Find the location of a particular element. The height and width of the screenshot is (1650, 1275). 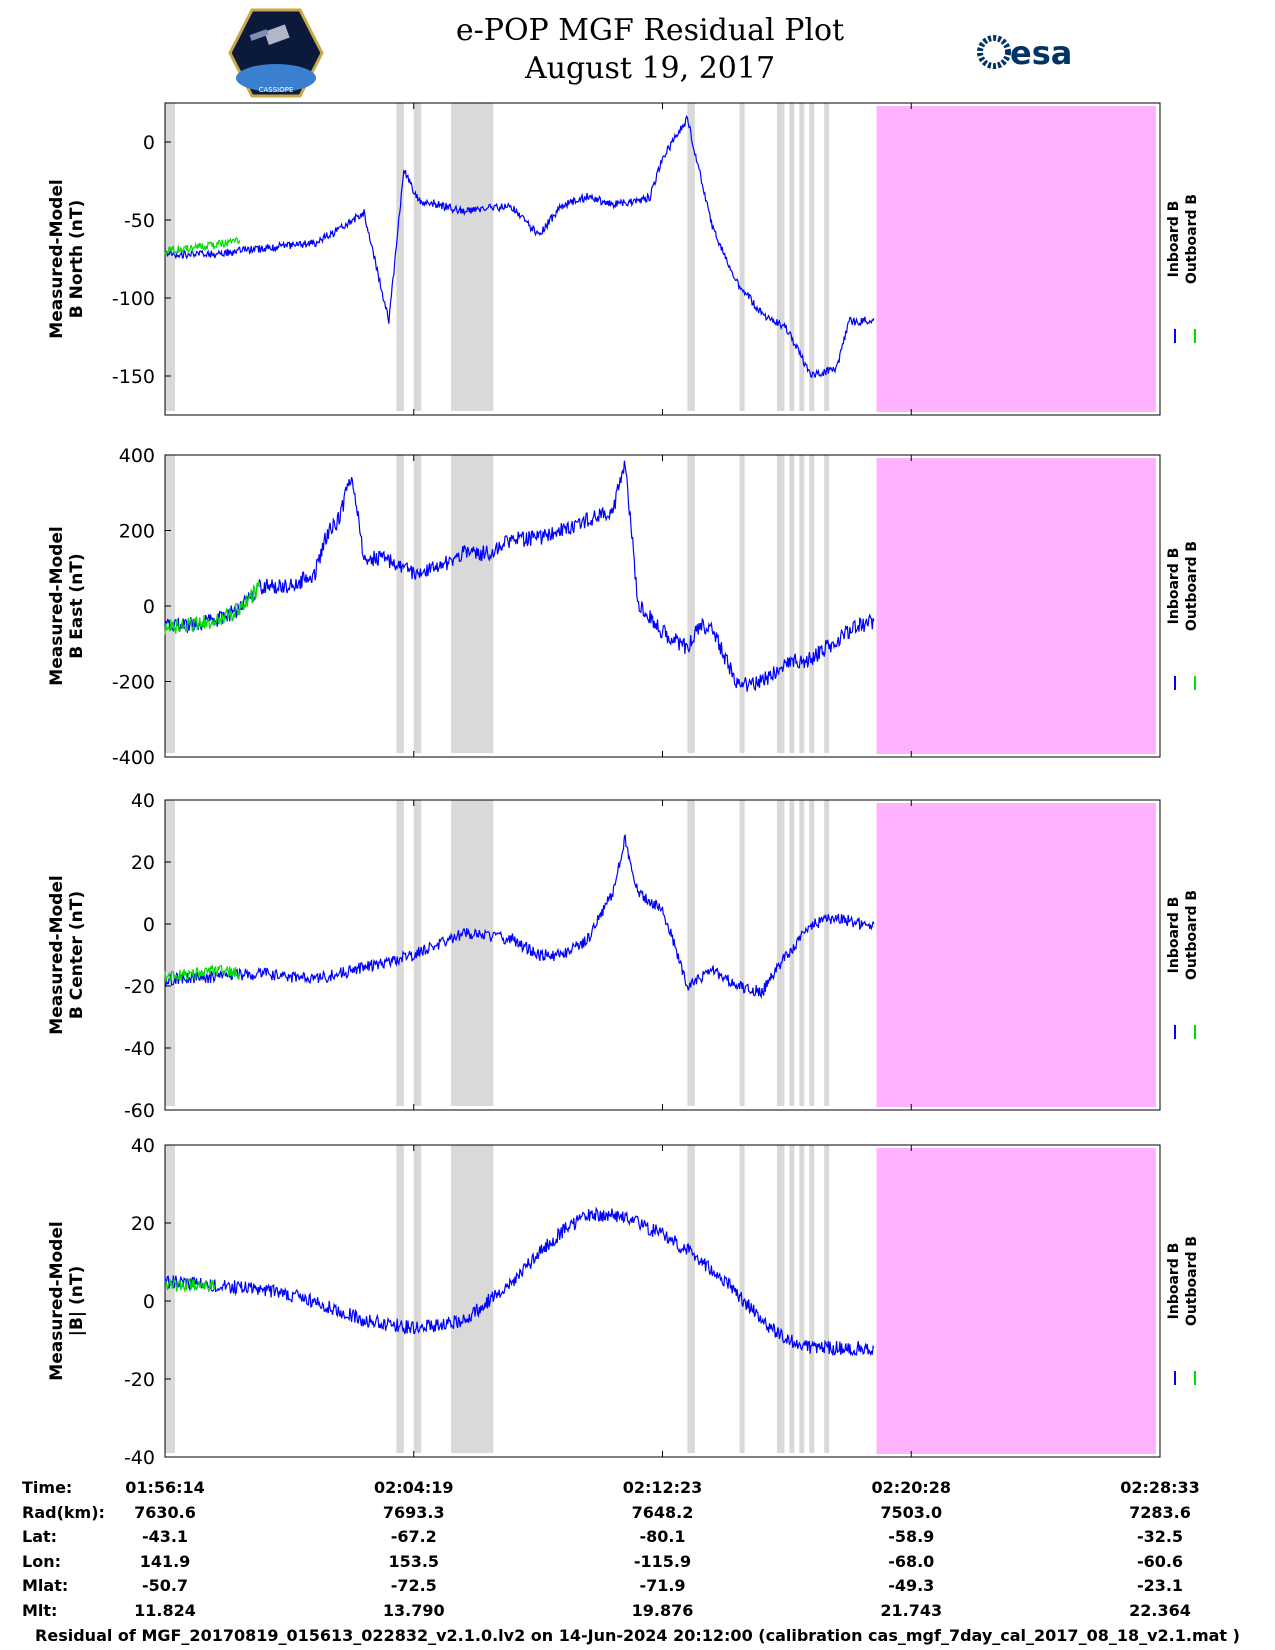

ephemeris-value: -71.9 is located at coordinates (662, 1585).